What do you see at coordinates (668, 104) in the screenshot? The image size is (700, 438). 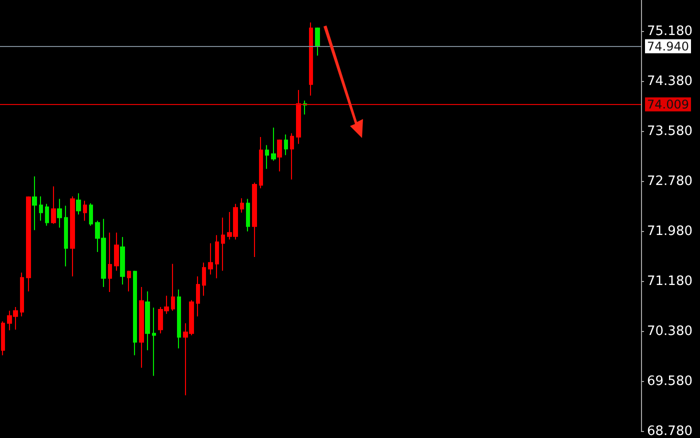 I see `ref-line-label: 74.009` at bounding box center [668, 104].